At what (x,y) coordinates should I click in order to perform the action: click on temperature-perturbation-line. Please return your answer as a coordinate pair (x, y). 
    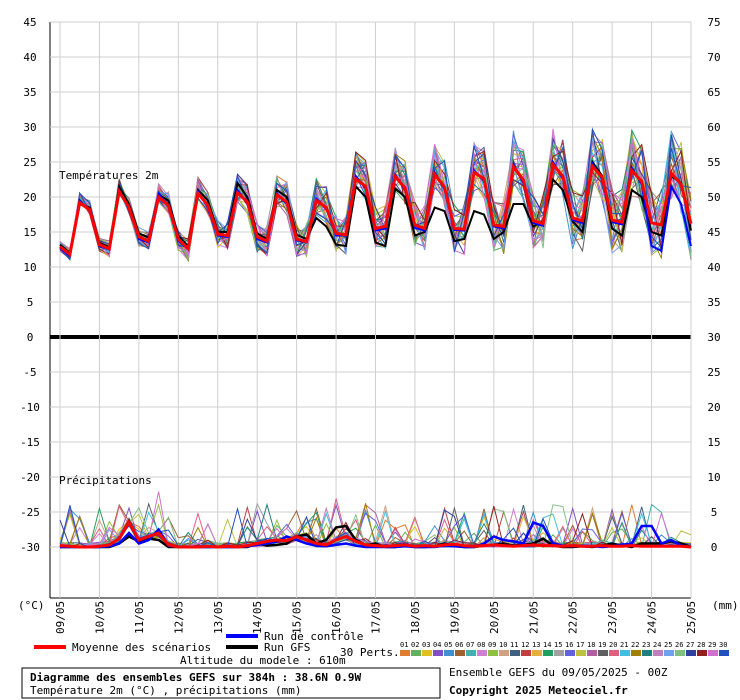
    Looking at the image, I should click on (375, 200).